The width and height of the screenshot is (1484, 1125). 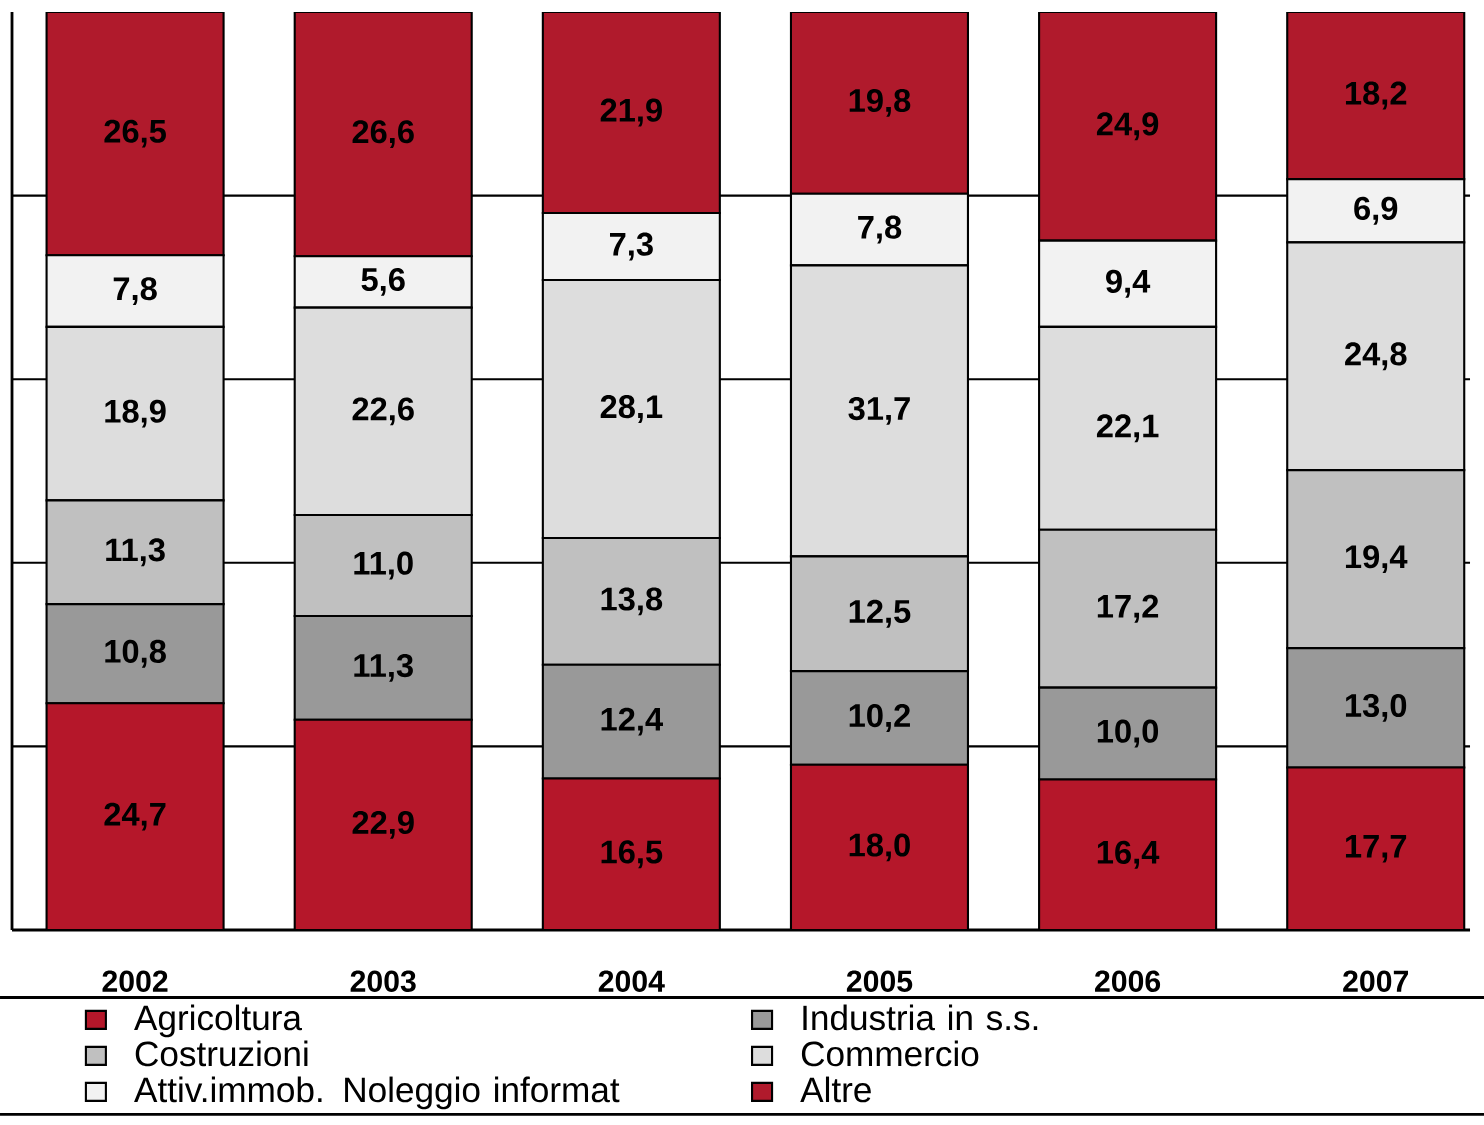 I want to click on data-label: 16,4, so click(x=1128, y=854).